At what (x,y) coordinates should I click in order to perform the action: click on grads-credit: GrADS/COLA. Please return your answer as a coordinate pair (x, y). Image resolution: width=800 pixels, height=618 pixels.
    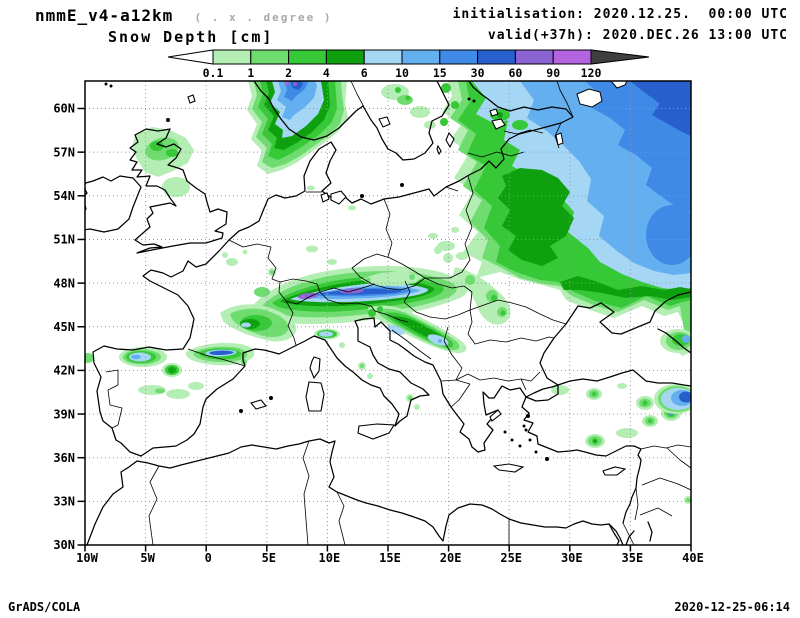
    Looking at the image, I should click on (44, 607).